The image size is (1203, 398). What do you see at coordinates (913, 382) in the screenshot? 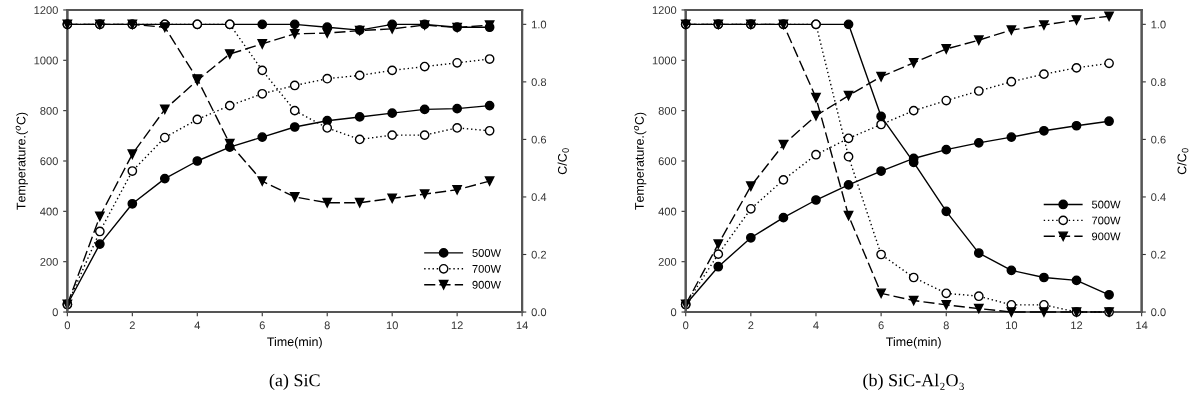
I see `text: (b) SiC-Al₂O₃` at bounding box center [913, 382].